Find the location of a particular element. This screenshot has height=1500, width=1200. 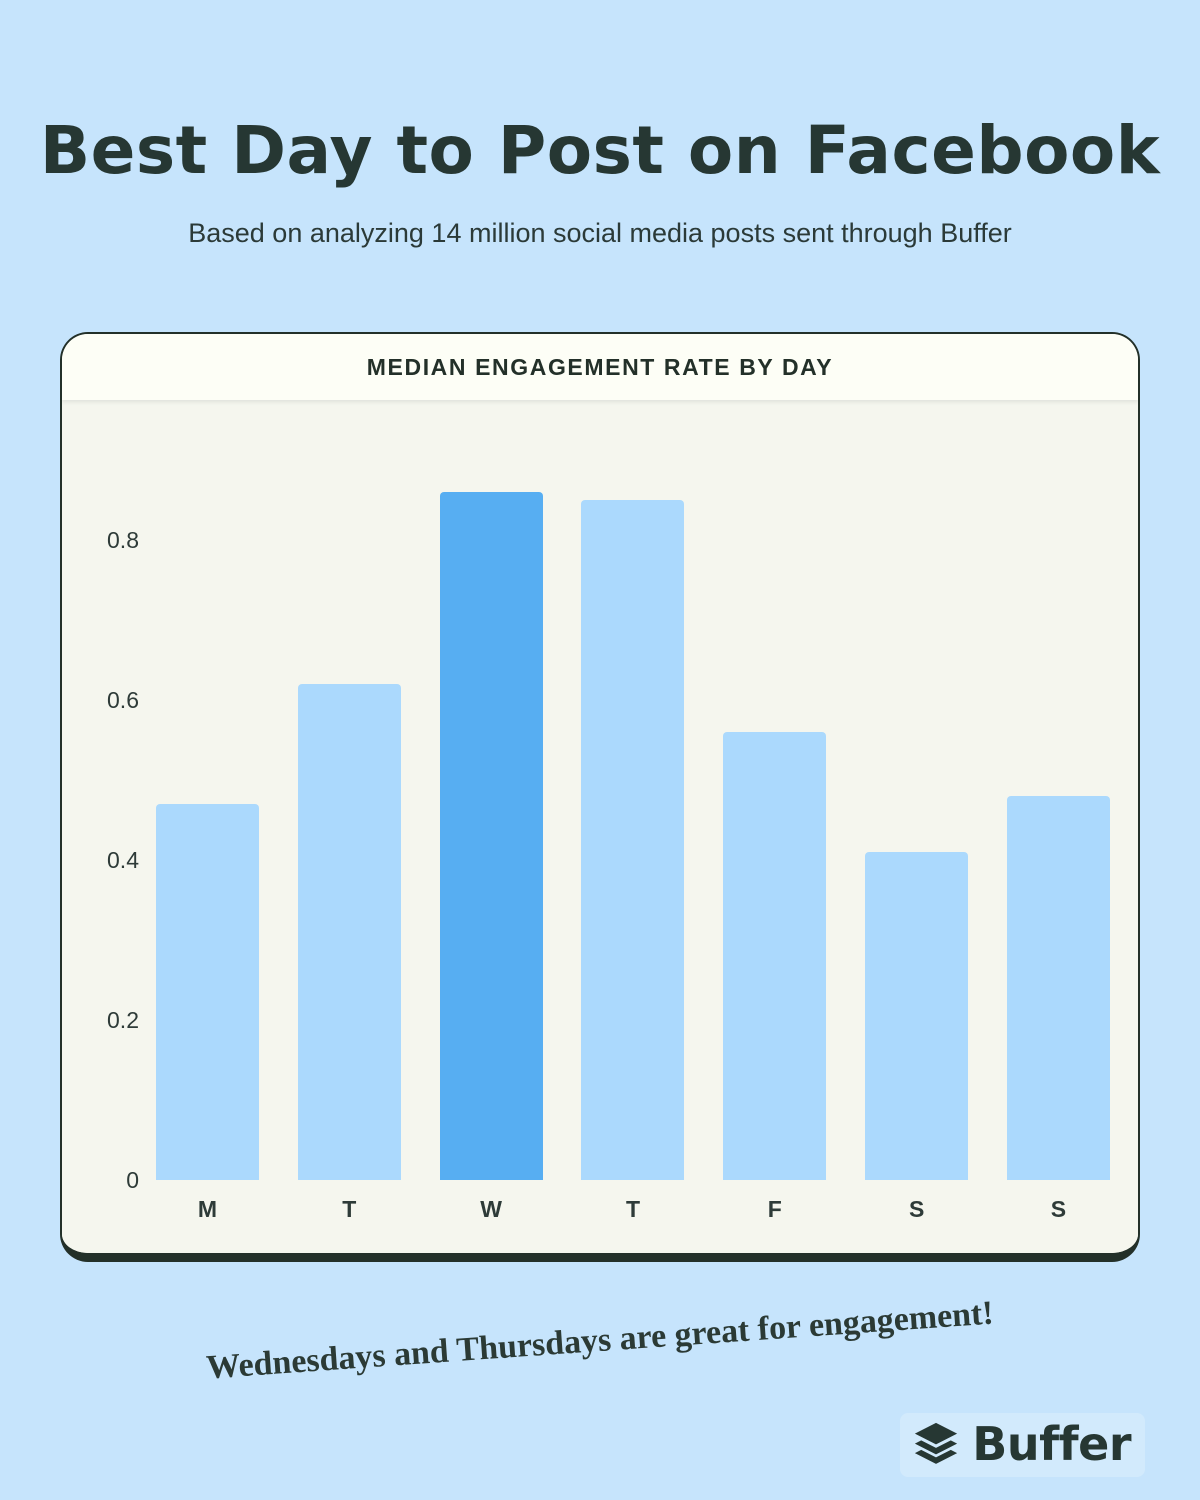

brand-name: Buffer is located at coordinates (1051, 1444).